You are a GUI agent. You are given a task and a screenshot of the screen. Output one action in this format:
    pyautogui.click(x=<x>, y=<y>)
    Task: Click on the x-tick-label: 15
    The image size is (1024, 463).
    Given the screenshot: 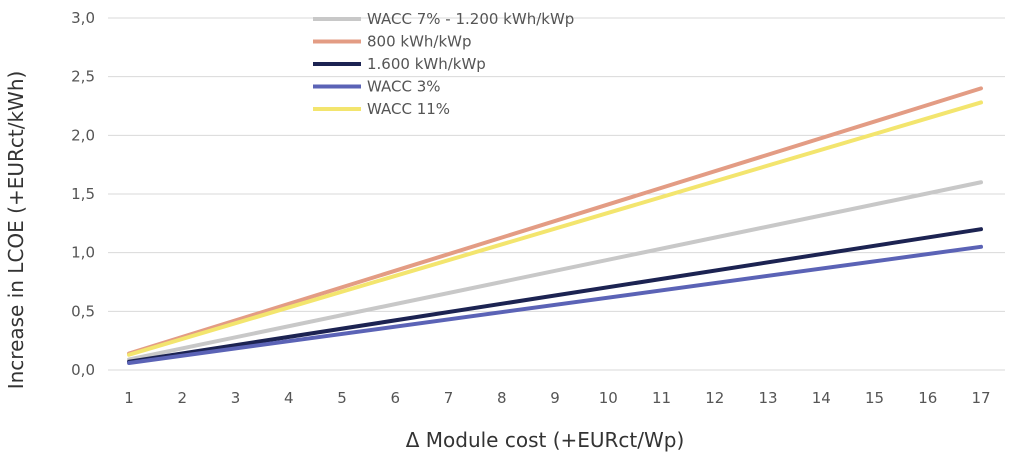 What is the action you would take?
    pyautogui.click(x=874, y=398)
    